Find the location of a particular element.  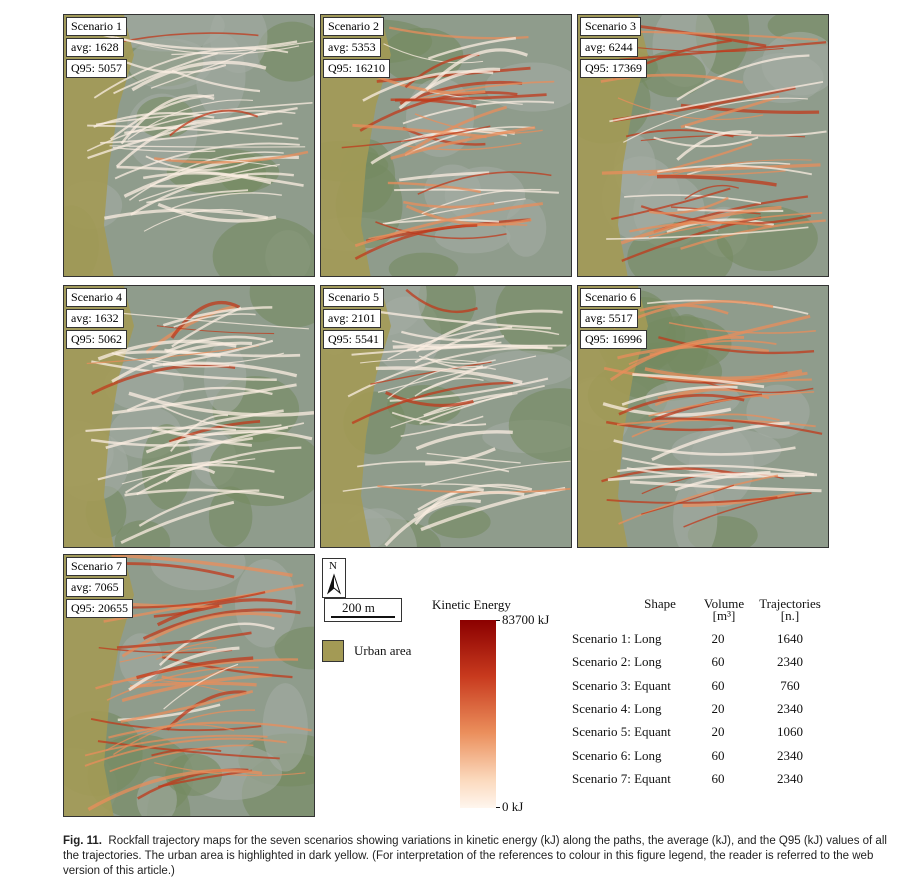

panel-title: Scenario 2 is located at coordinates (353, 26).